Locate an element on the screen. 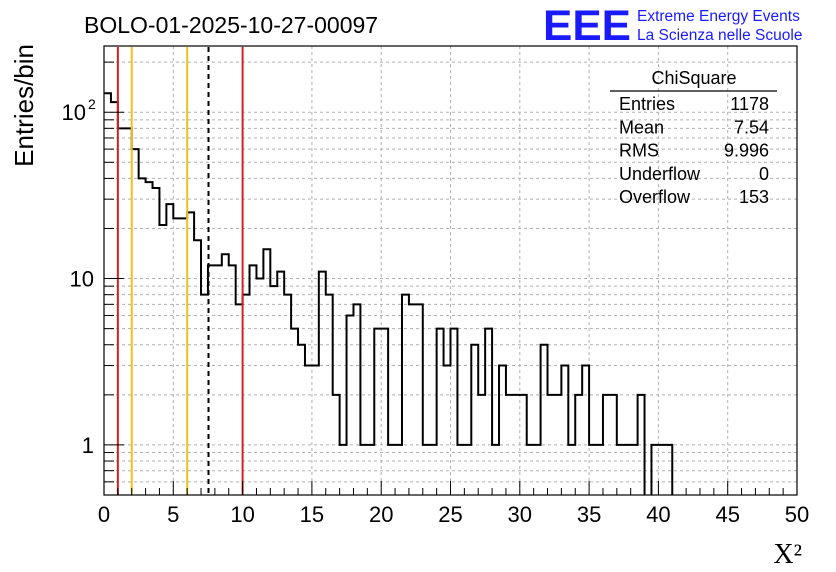  eee-logo-mark: EEE is located at coordinates (587, 26).